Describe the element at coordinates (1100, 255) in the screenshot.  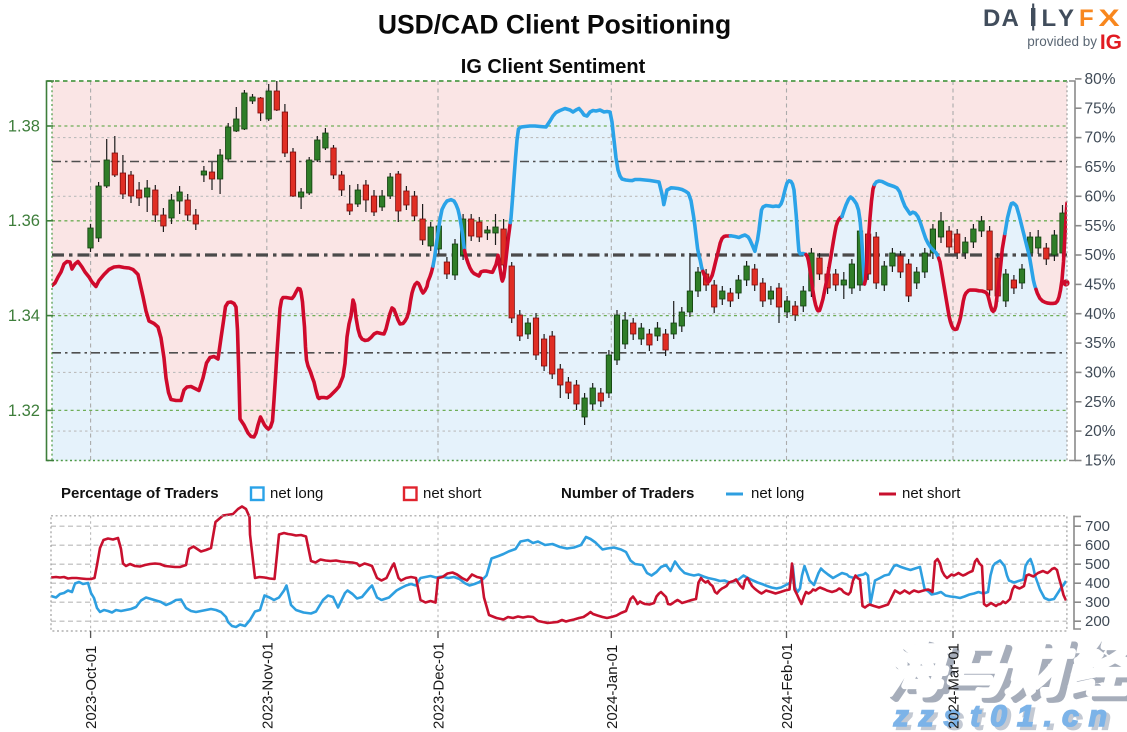
I see `svg-text: 50%` at that location.